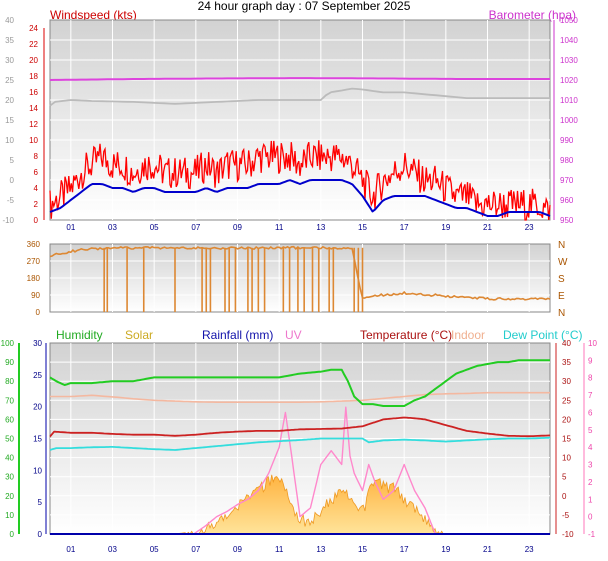 The image size is (608, 561). Describe the element at coordinates (8, 220) in the screenshot. I see `wind-outer-tick-label: -10` at that location.